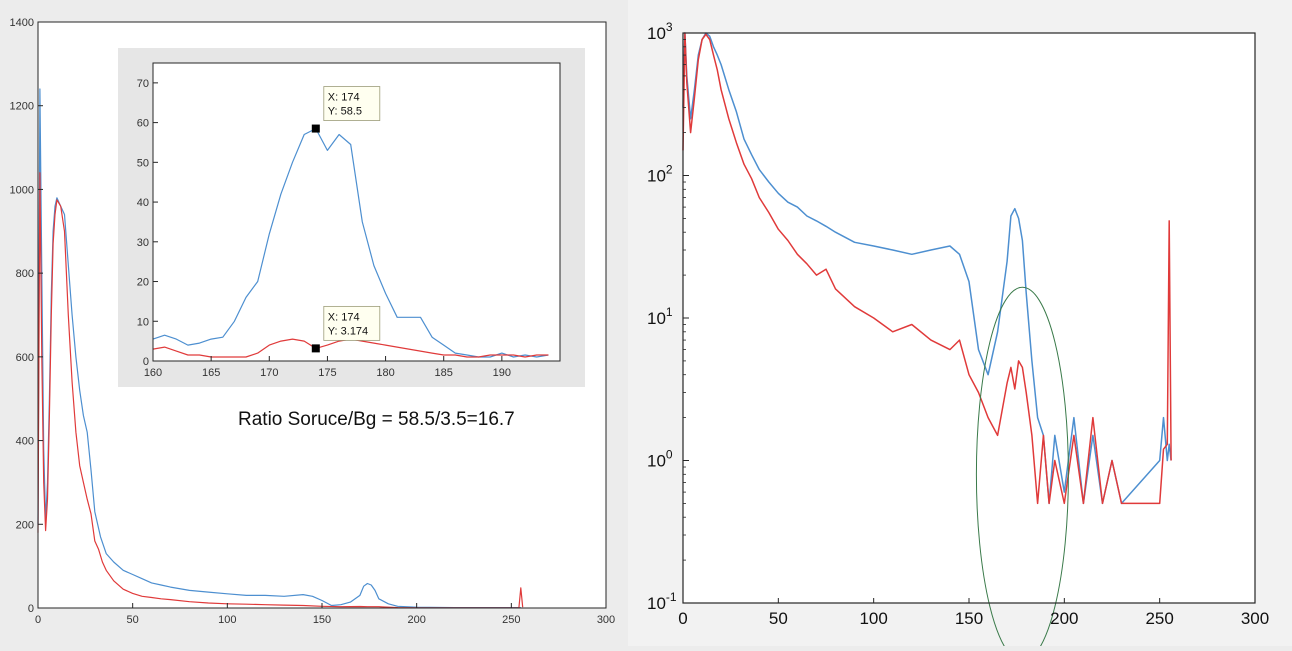 The image size is (1292, 651). Describe the element at coordinates (153, 373) in the screenshot. I see `x-tick-label: 160` at that location.